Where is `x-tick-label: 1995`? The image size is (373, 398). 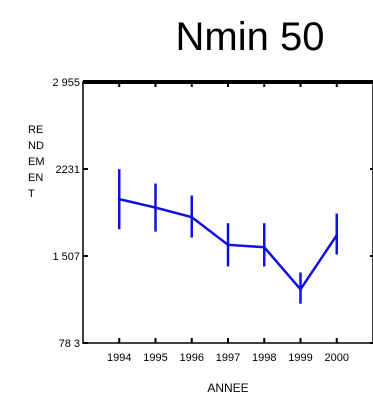
x-tick-label: 1995 is located at coordinates (155, 358).